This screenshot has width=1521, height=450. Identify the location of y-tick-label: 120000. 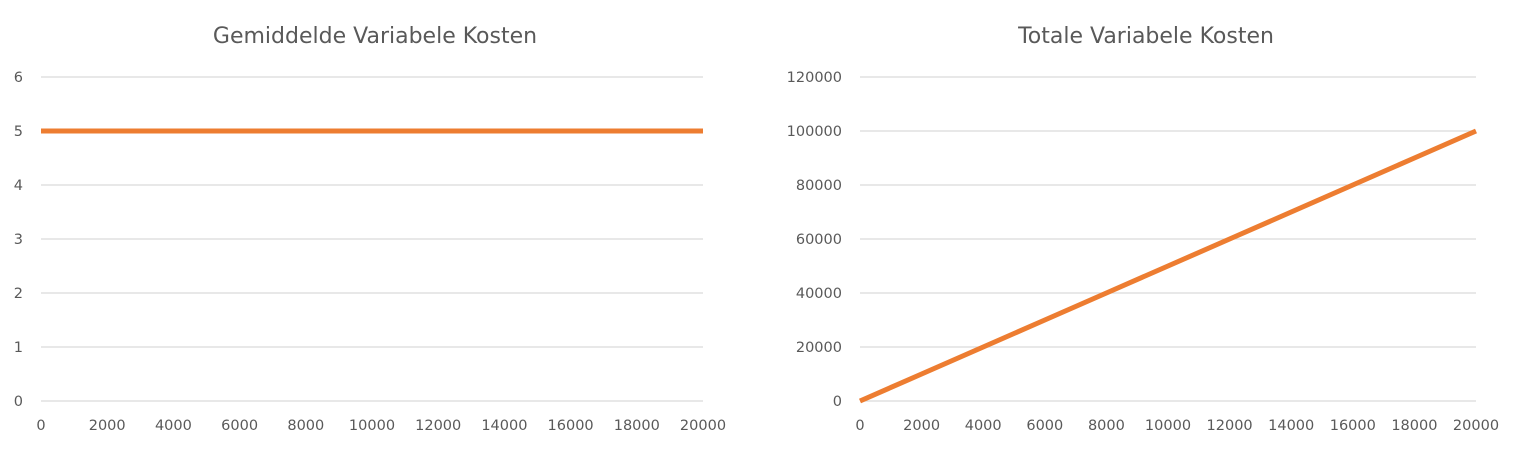
(814, 78).